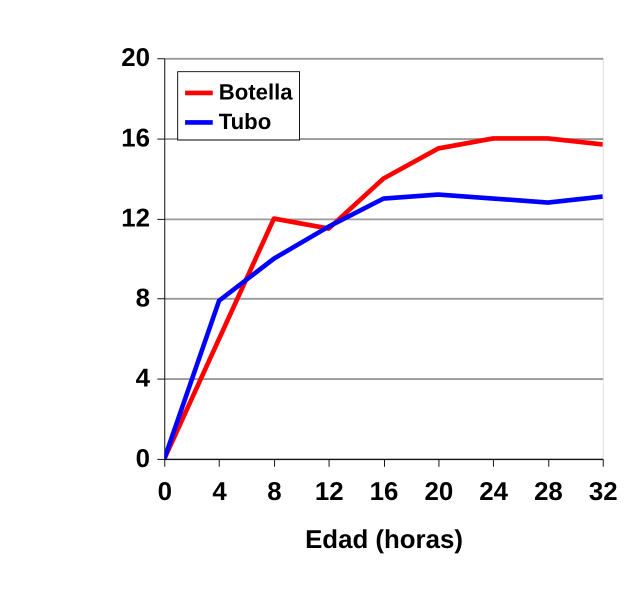  I want to click on x-tick-label: 12, so click(329, 492).